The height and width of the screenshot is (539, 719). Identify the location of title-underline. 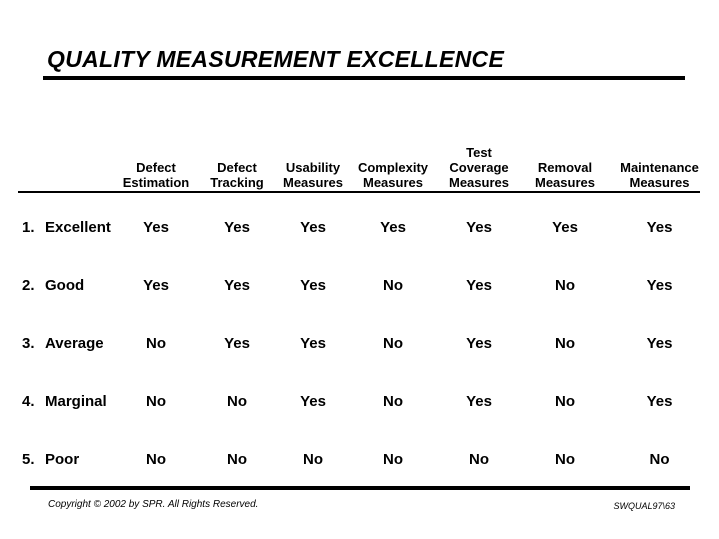
(364, 78).